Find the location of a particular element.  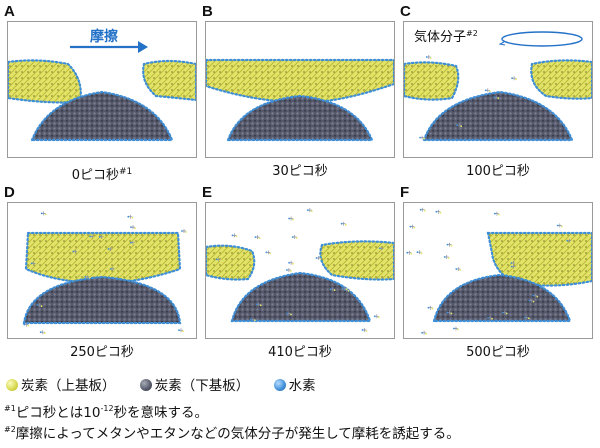

legend: 炭素（上基板） 炭素（下基板） 水素 is located at coordinates (171, 386).